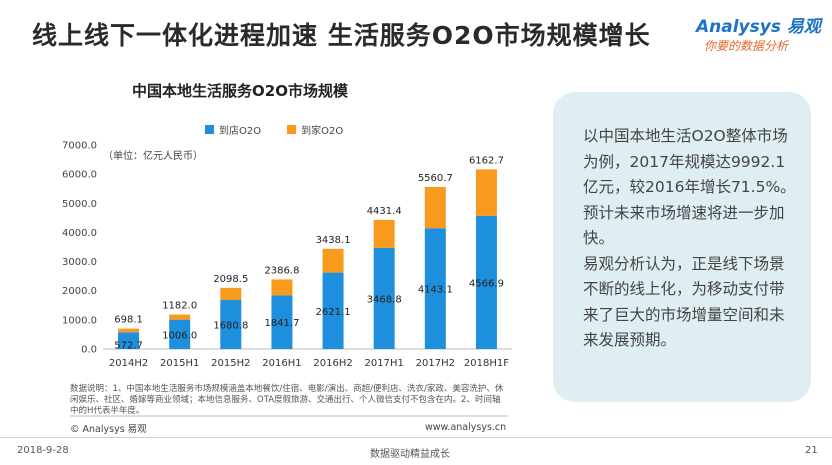 The width and height of the screenshot is (832, 465). What do you see at coordinates (466, 427) in the screenshot?
I see `website-link: www.analysys.cn` at bounding box center [466, 427].